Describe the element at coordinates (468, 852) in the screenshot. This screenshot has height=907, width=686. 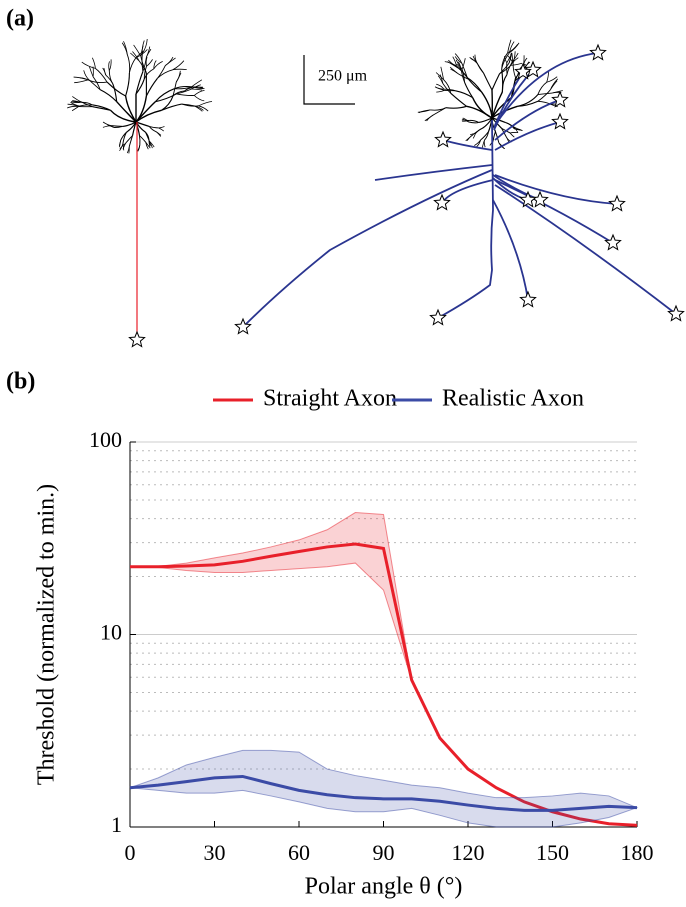
I see `x-tick-label: 120` at that location.